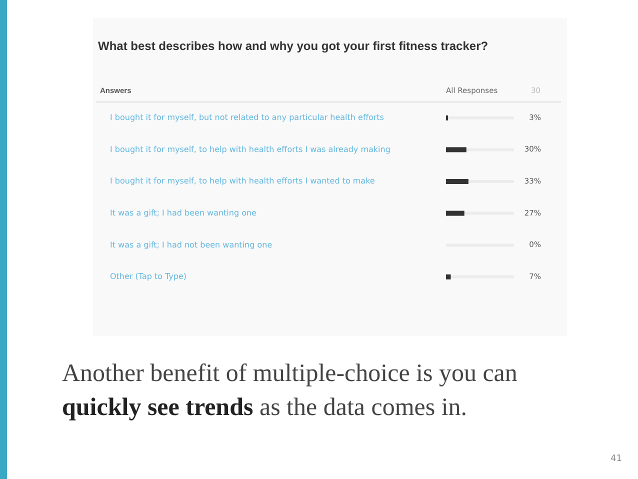 This screenshot has height=479, width=638. Describe the element at coordinates (183, 213) in the screenshot. I see `y-tick-label: It was a gift; I had been wanting one` at that location.